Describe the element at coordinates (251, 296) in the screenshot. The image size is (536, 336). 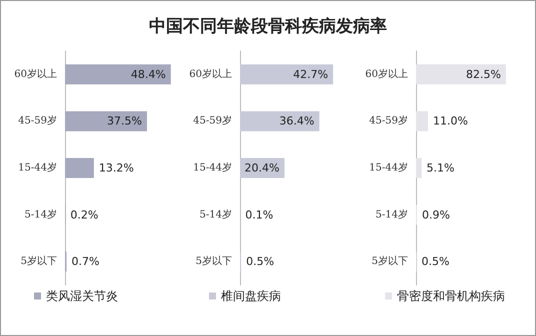
I see `legend-label: 椎间盘疾病` at that location.